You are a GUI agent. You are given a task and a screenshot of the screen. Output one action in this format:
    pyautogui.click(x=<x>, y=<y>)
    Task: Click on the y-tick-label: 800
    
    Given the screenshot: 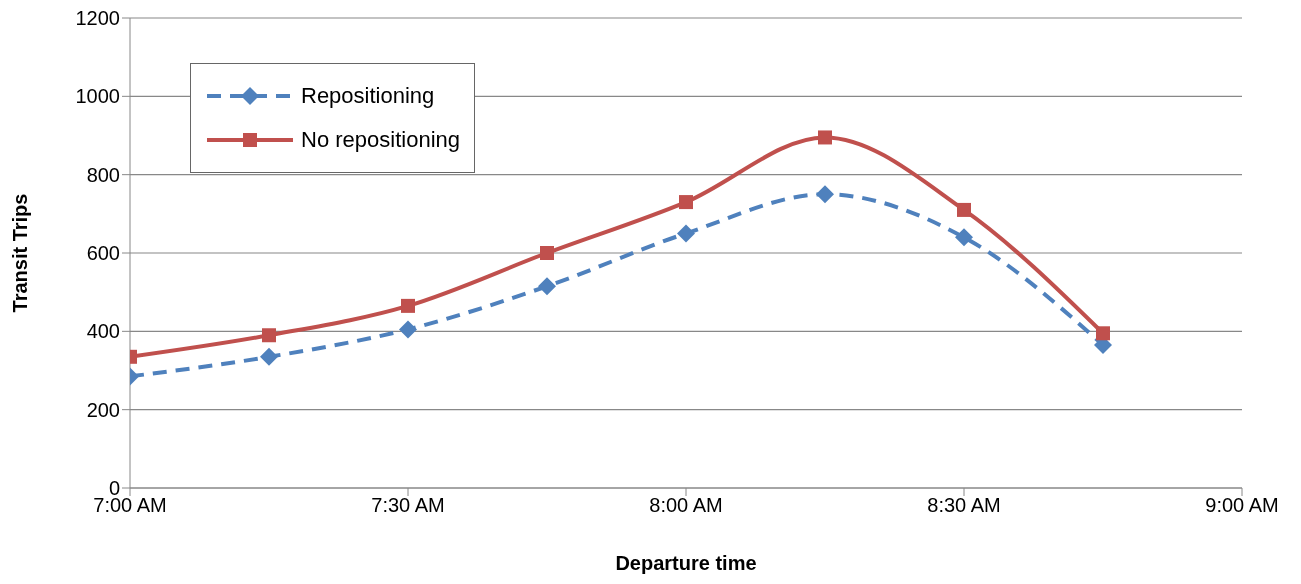 What is the action you would take?
    pyautogui.click(x=103, y=174)
    